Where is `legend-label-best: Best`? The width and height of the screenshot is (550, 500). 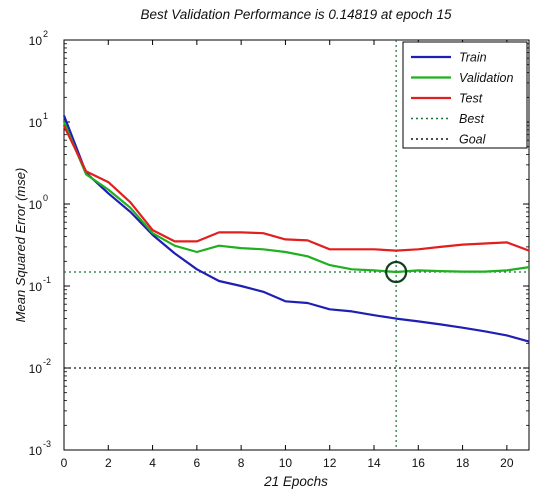 legend-label-best: Best is located at coordinates (472, 119).